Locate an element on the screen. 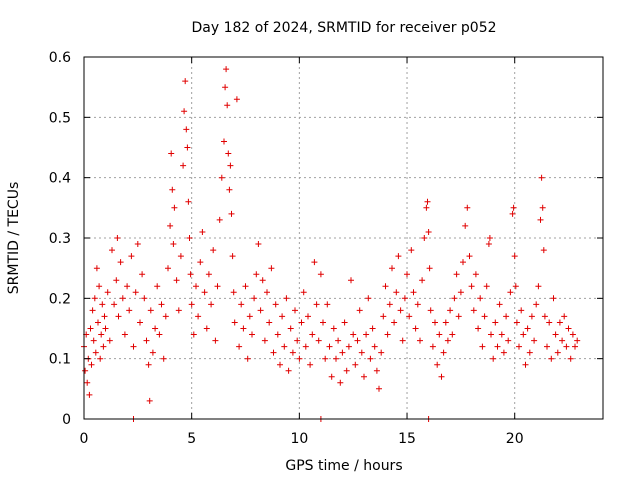 The height and width of the screenshot is (480, 640). y-tick-label: 0.5 is located at coordinates (60, 118).